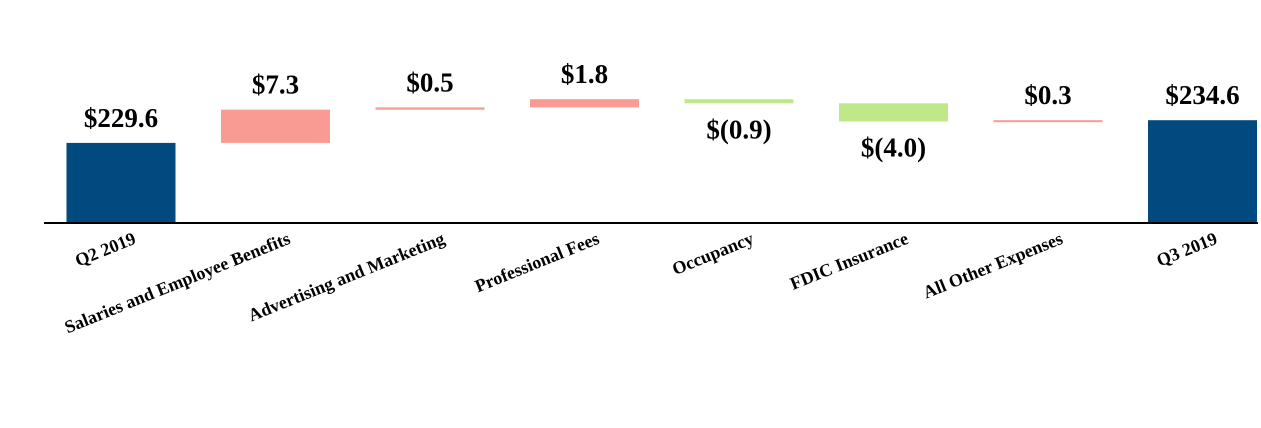  What do you see at coordinates (429, 82) in the screenshot?
I see `value-label-2: $0.5` at bounding box center [429, 82].